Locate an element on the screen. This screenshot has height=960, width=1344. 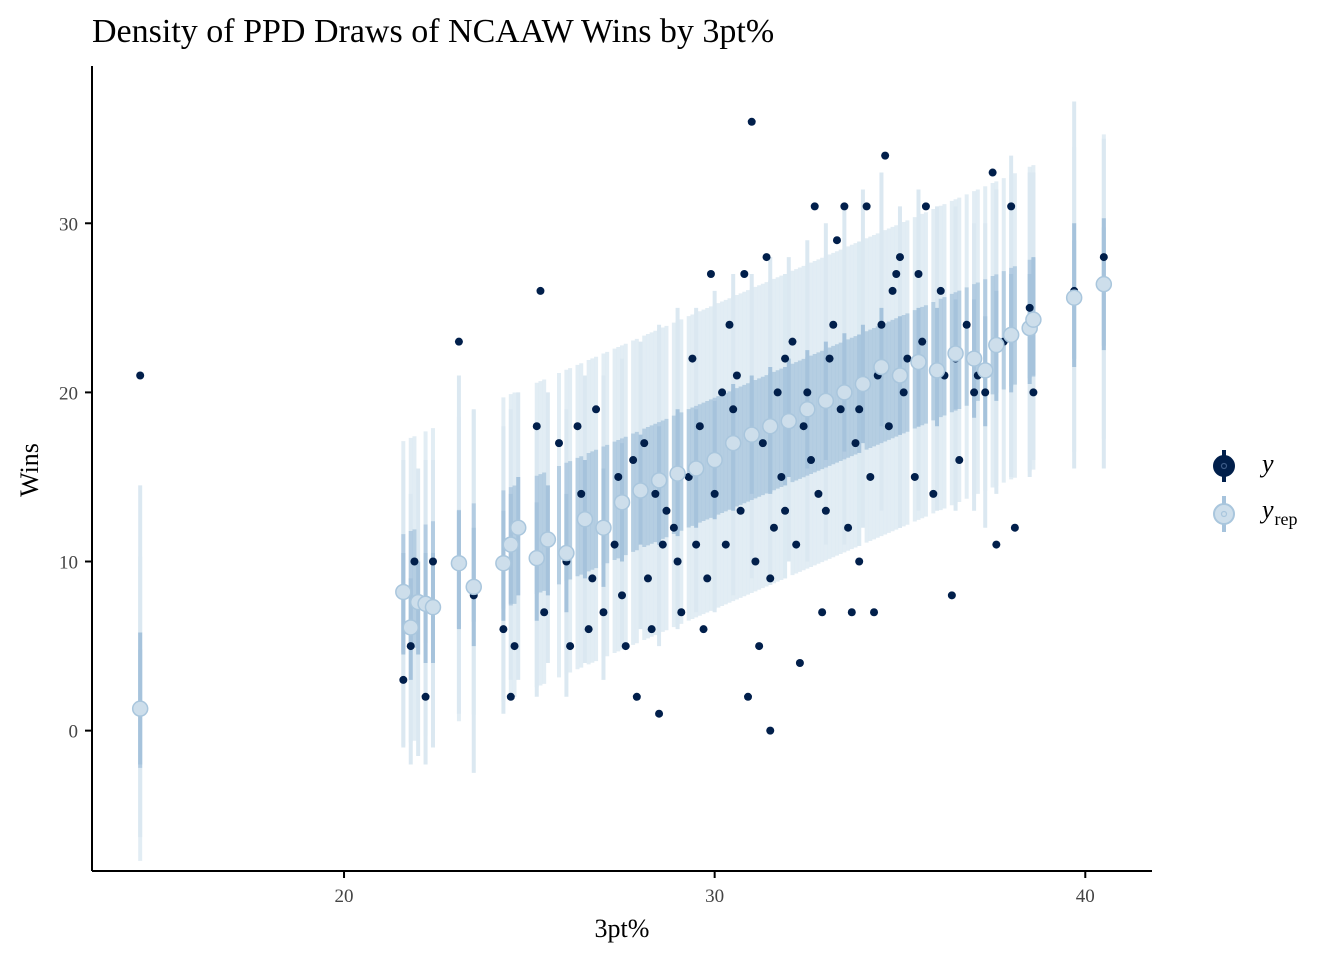
x-axis-ticks: 20 30 40 is located at coordinates (715, 889).